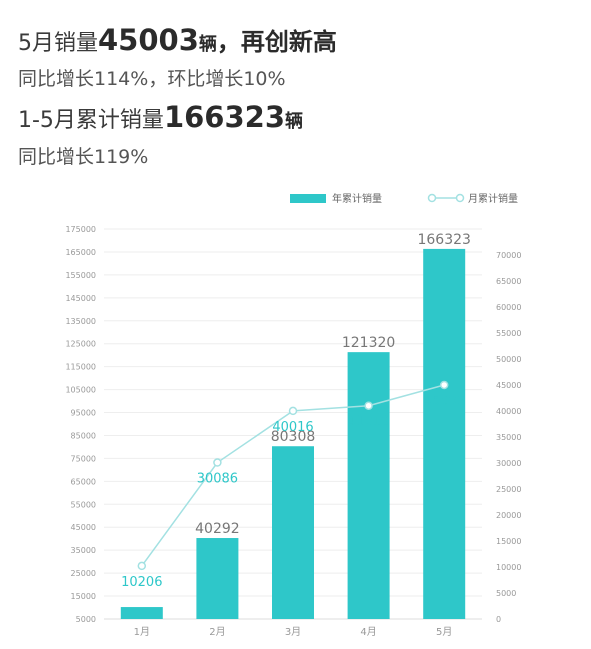 The image size is (591, 649). I want to click on y-left-tick-label: 25000, so click(83, 573).